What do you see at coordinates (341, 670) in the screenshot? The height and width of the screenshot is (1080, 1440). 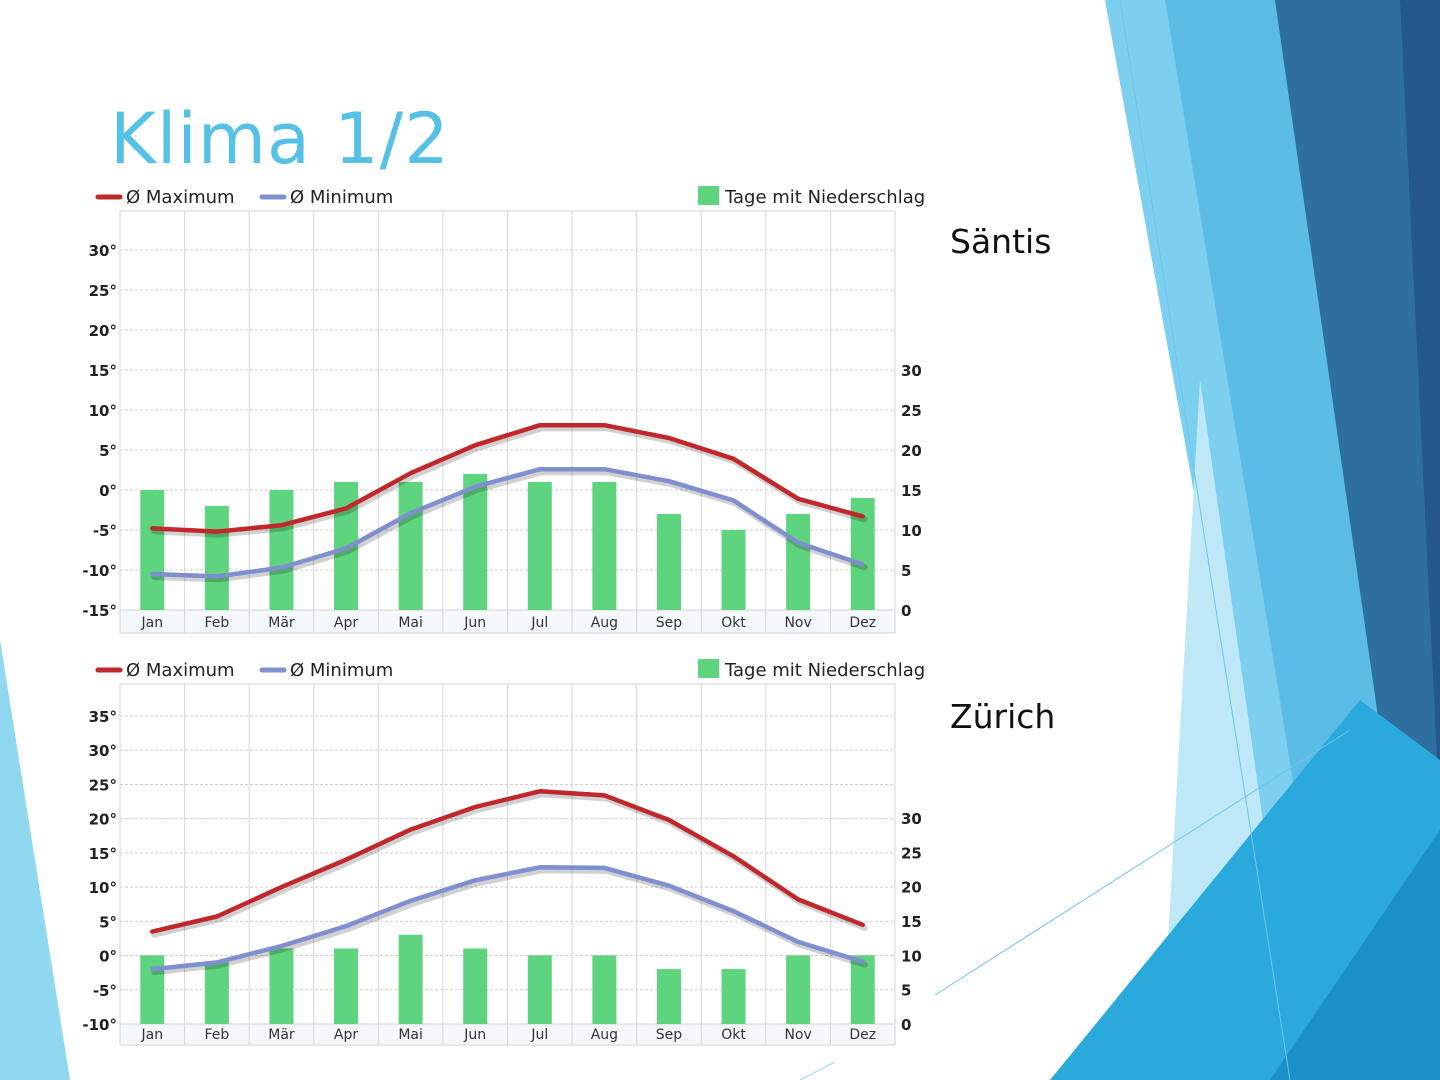 I see `legend-label-min: Ø Minimum` at bounding box center [341, 670].